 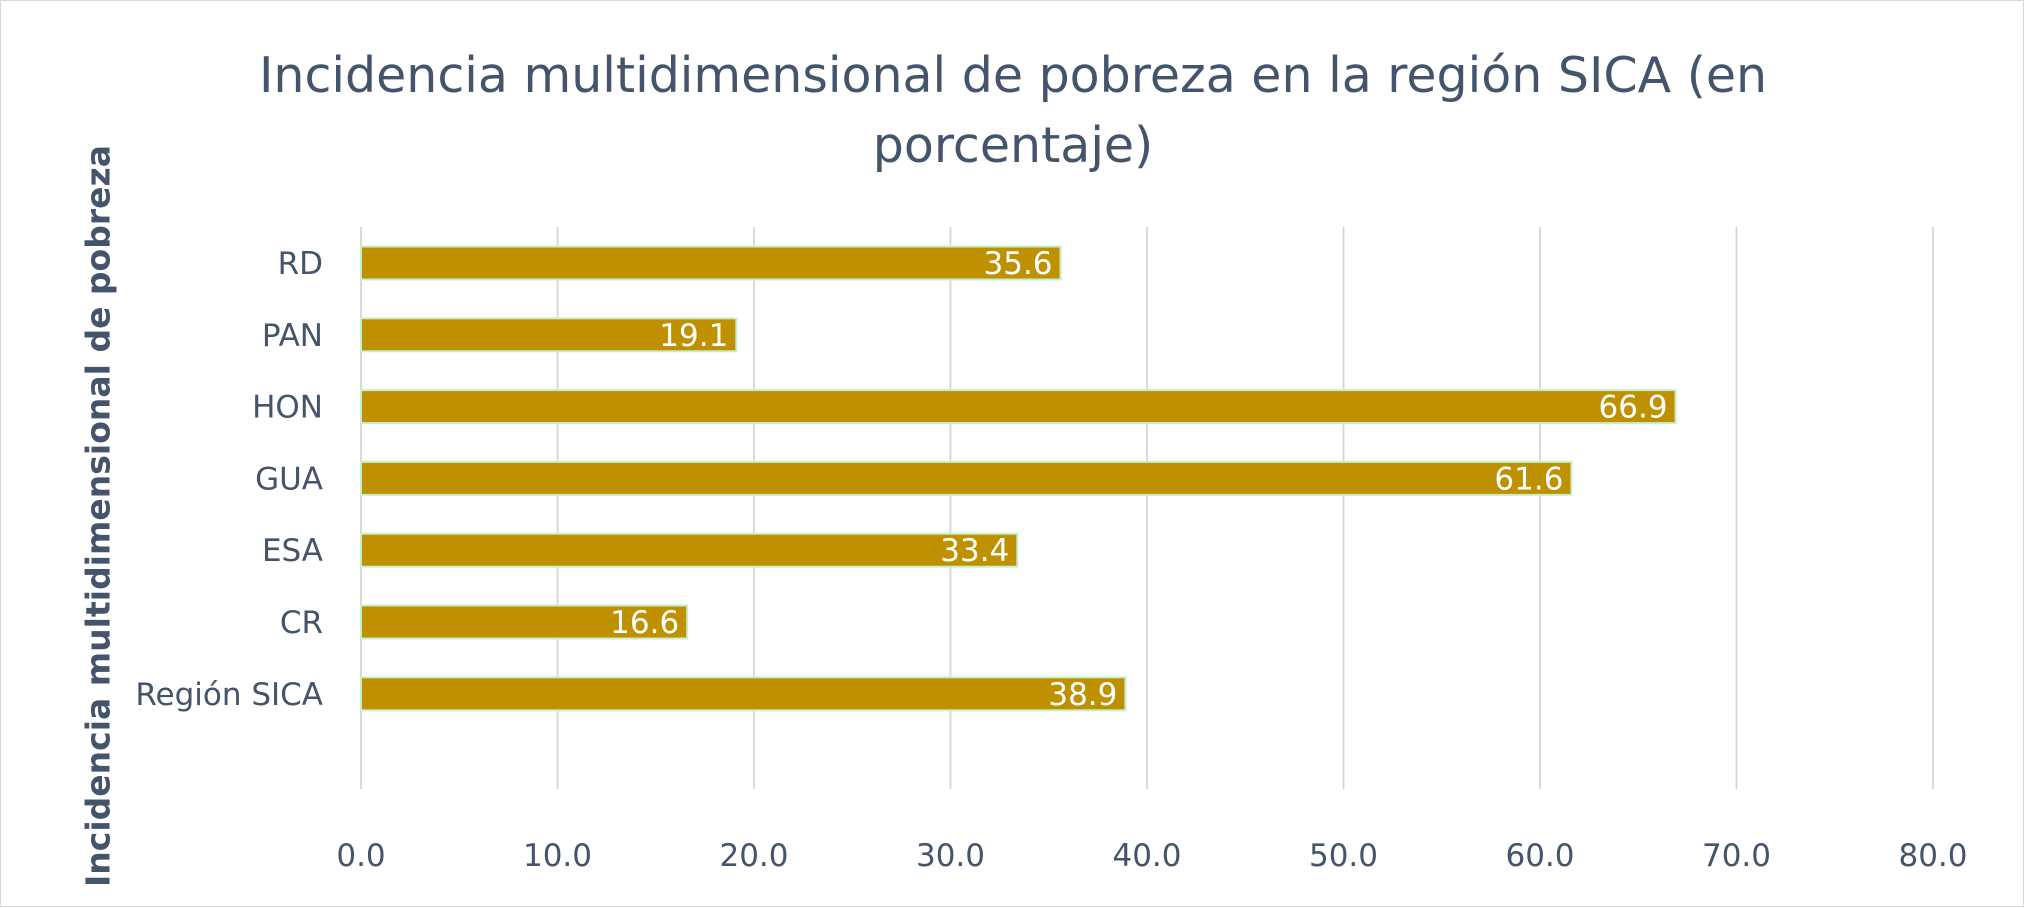 What do you see at coordinates (1932, 856) in the screenshot?
I see `x-tick-label: 80.0` at bounding box center [1932, 856].